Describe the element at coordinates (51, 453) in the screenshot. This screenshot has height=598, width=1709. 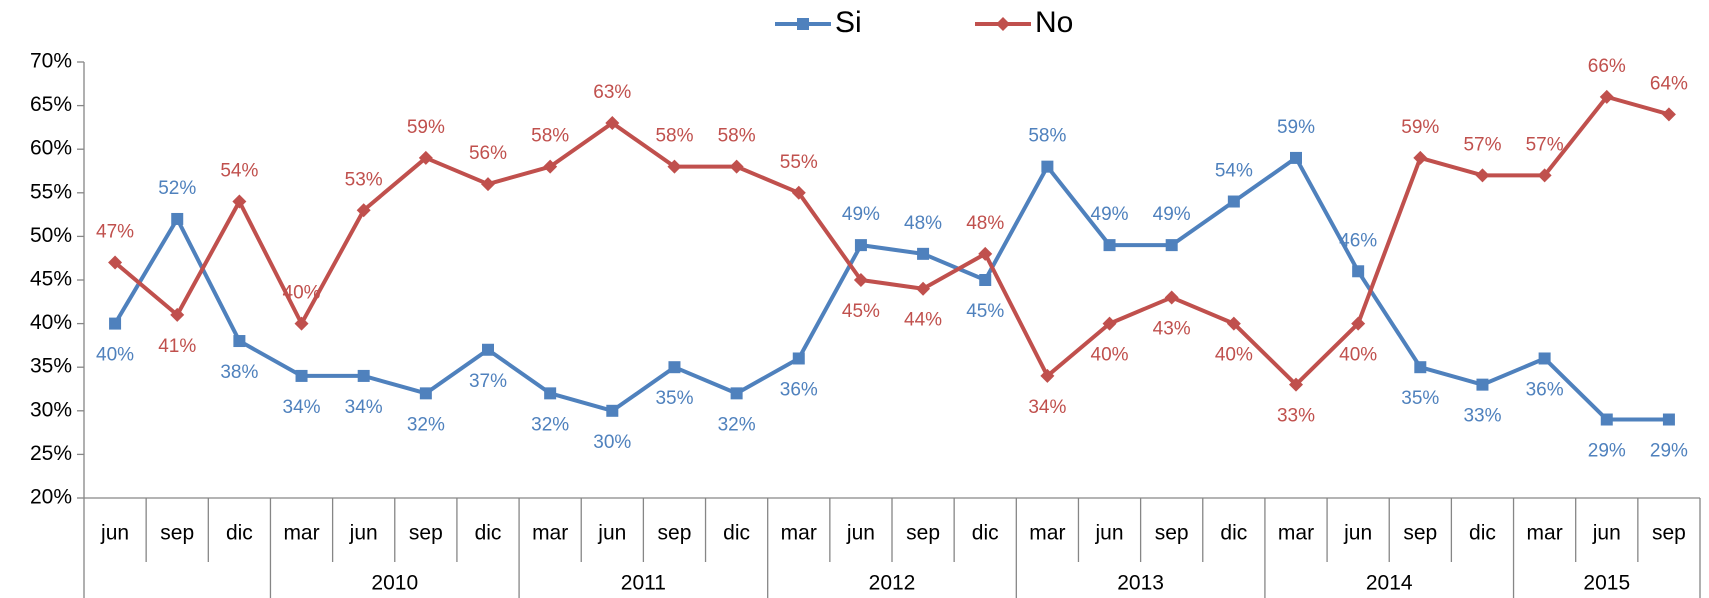
I see `y-tick-label: 25%` at that location.